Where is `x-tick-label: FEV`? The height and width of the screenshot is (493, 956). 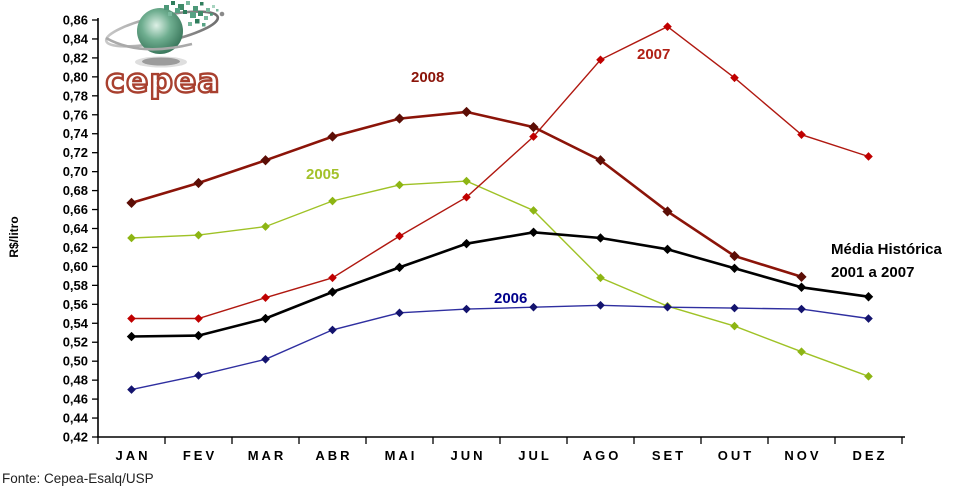
x-tick-label: FEV is located at coordinates (200, 455).